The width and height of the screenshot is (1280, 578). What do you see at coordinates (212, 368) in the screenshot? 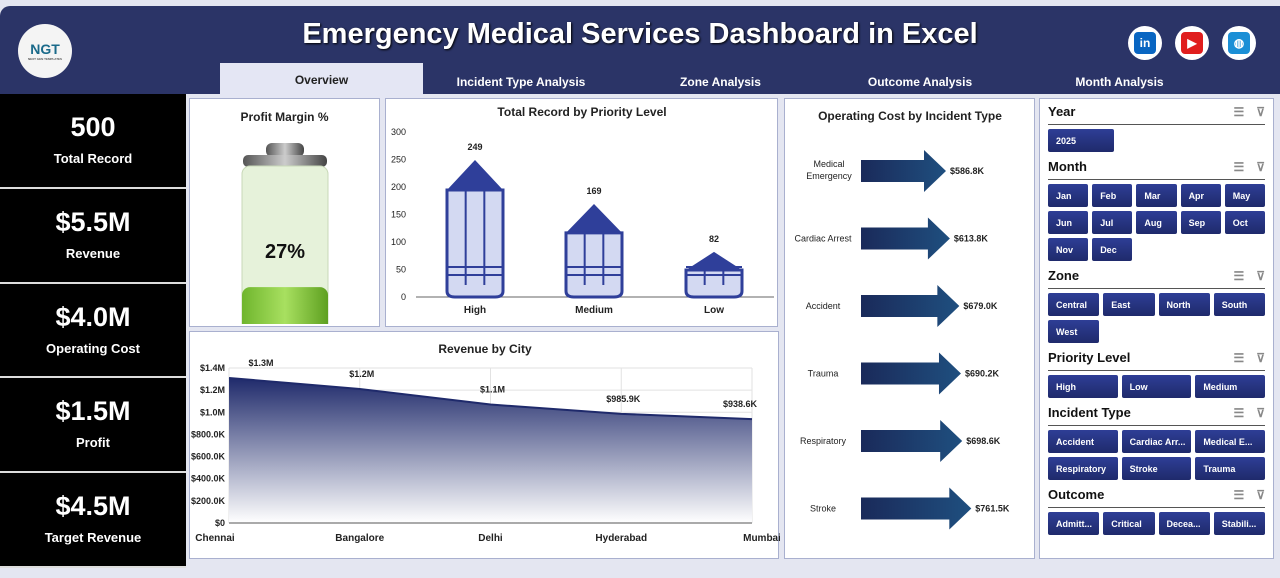
I see `y-tick-label: $1.4M` at bounding box center [212, 368].